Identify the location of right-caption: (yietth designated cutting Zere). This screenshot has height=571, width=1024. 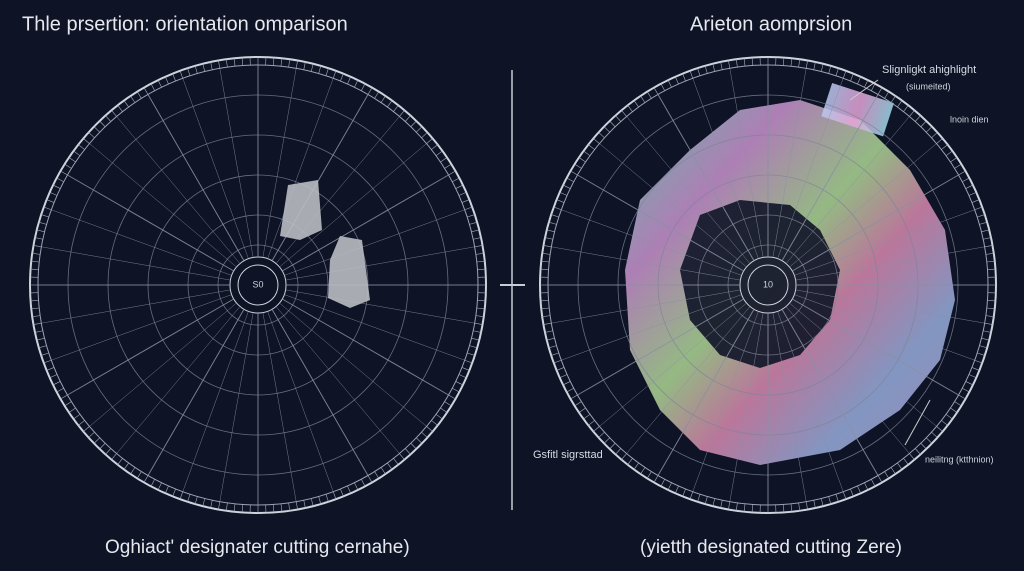
(771, 547).